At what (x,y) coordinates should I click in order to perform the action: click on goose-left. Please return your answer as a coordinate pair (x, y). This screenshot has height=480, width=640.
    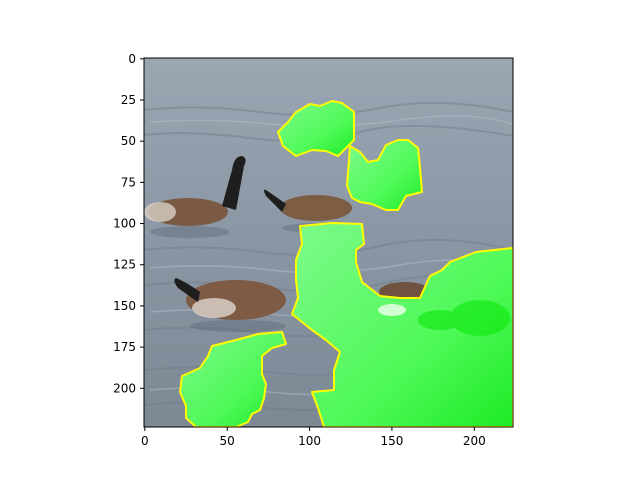
    Looking at the image, I should click on (195, 191).